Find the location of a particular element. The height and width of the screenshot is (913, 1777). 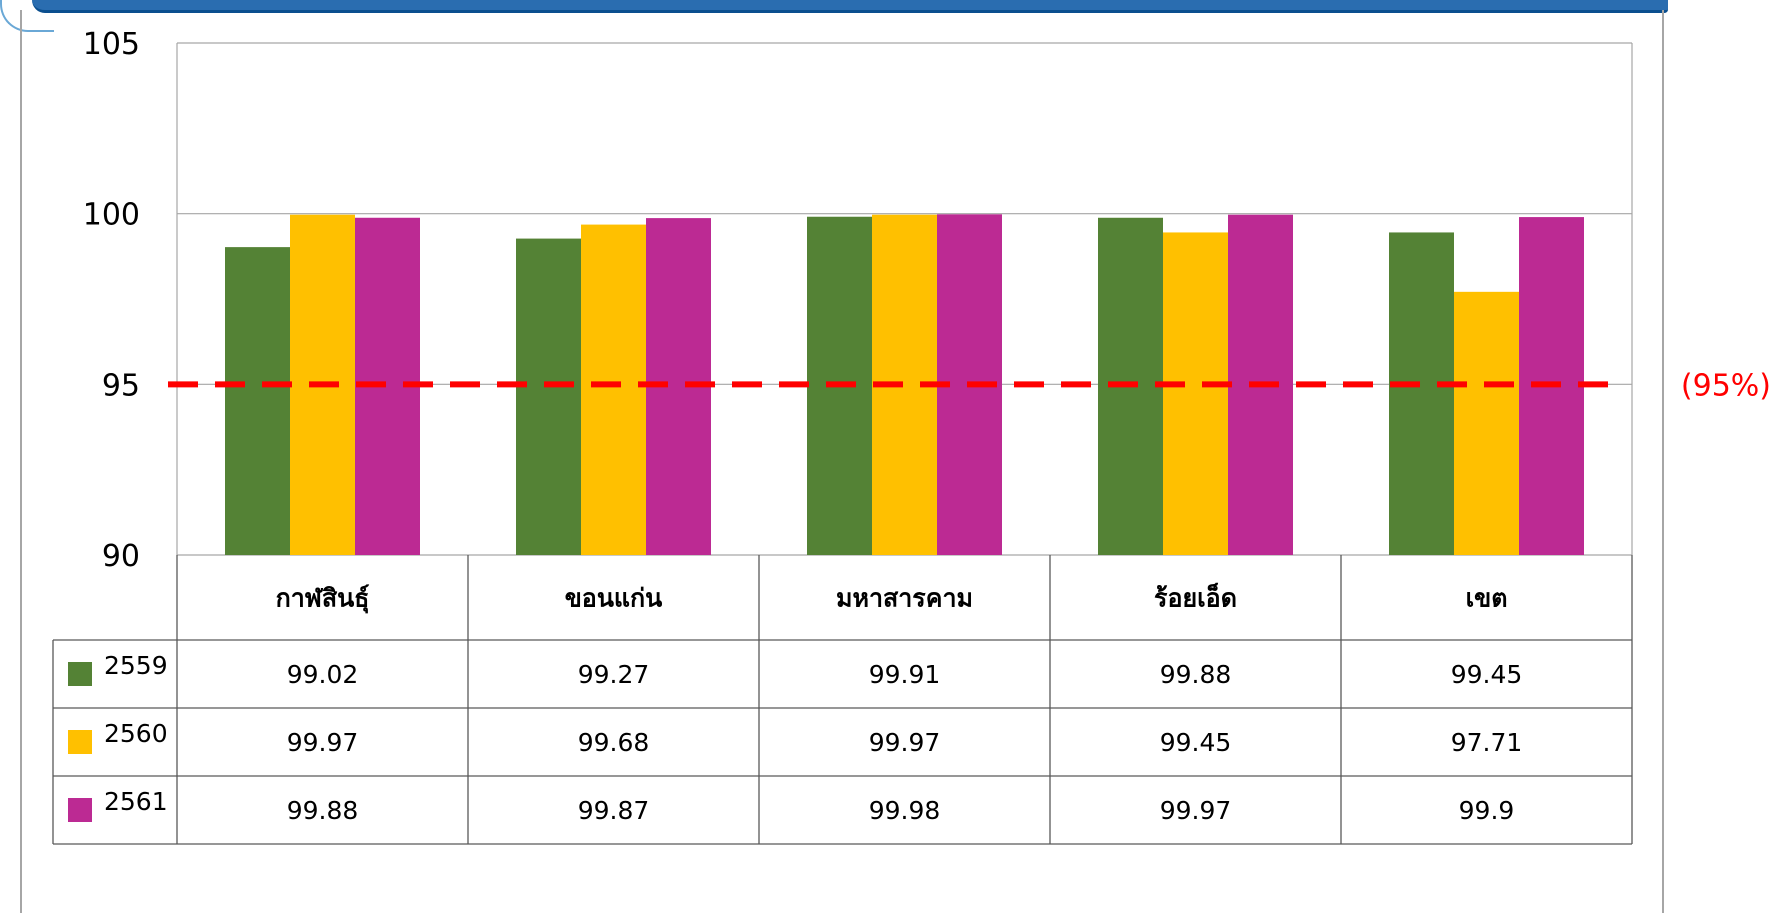

table-cell-2559-3: 99.91 is located at coordinates (905, 674).